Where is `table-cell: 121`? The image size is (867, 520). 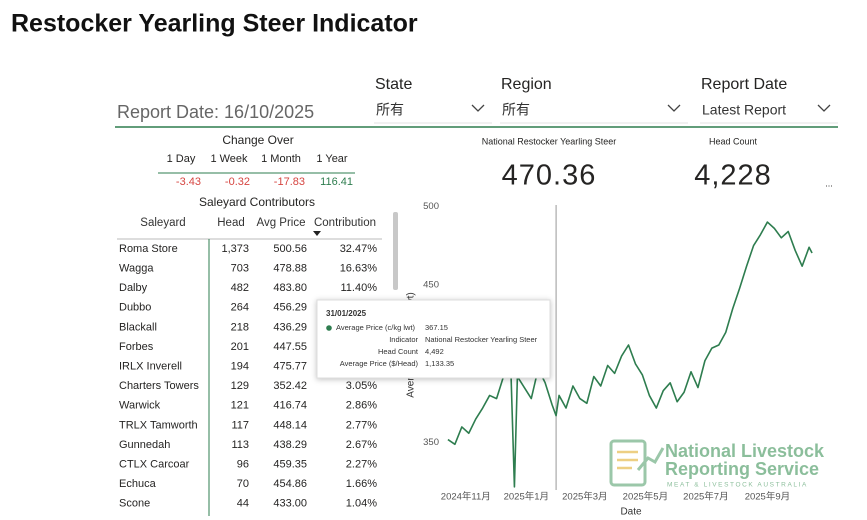
table-cell: 121 is located at coordinates (240, 406).